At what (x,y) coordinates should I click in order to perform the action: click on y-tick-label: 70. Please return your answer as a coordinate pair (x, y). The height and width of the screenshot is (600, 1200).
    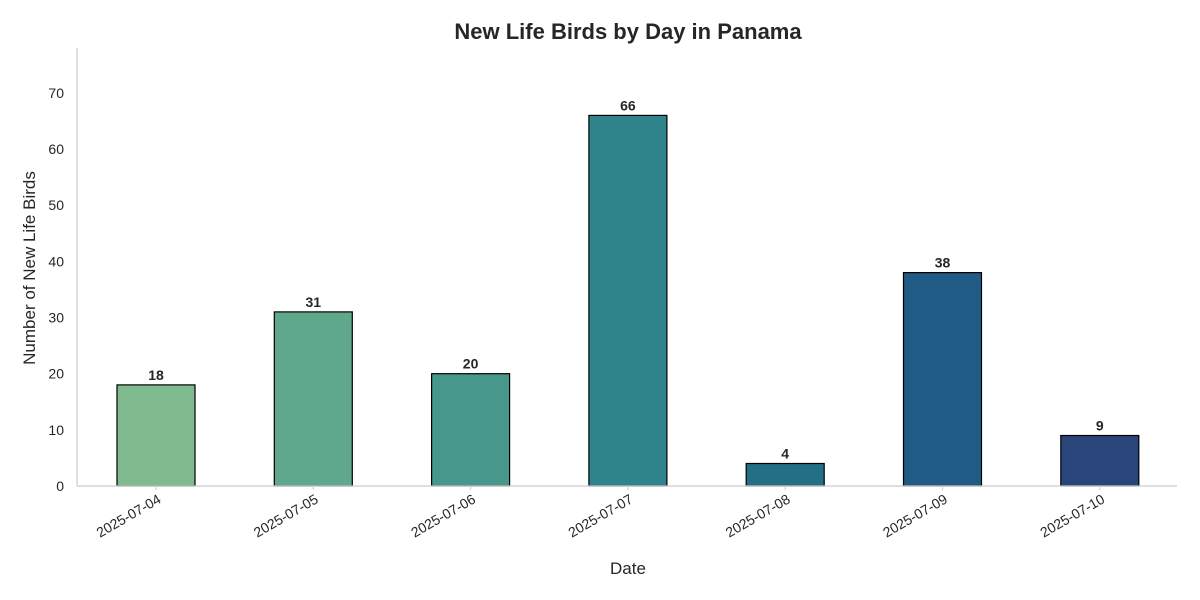
    Looking at the image, I should click on (56, 93).